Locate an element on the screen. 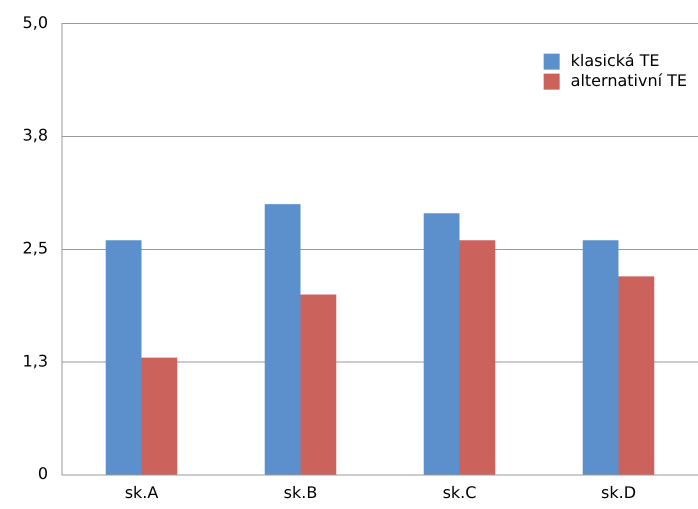  legend-label: klasická TE is located at coordinates (615, 60).